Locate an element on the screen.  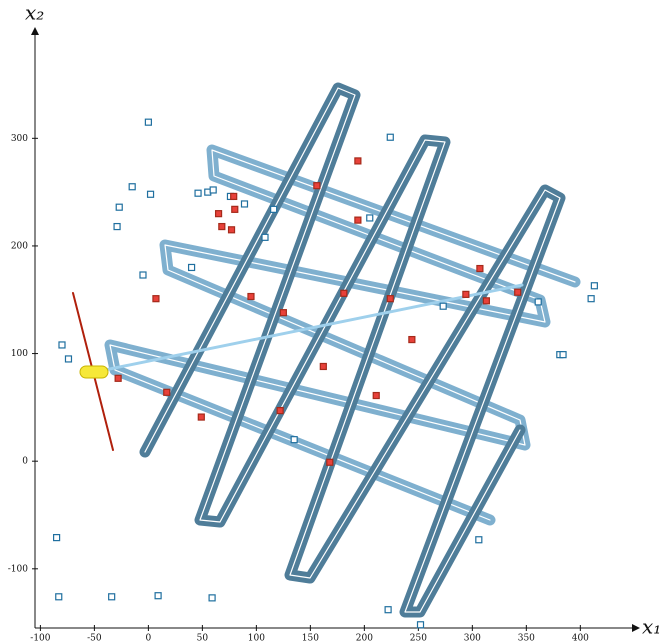
y-axis-label: x₂ is located at coordinates (34, 13).